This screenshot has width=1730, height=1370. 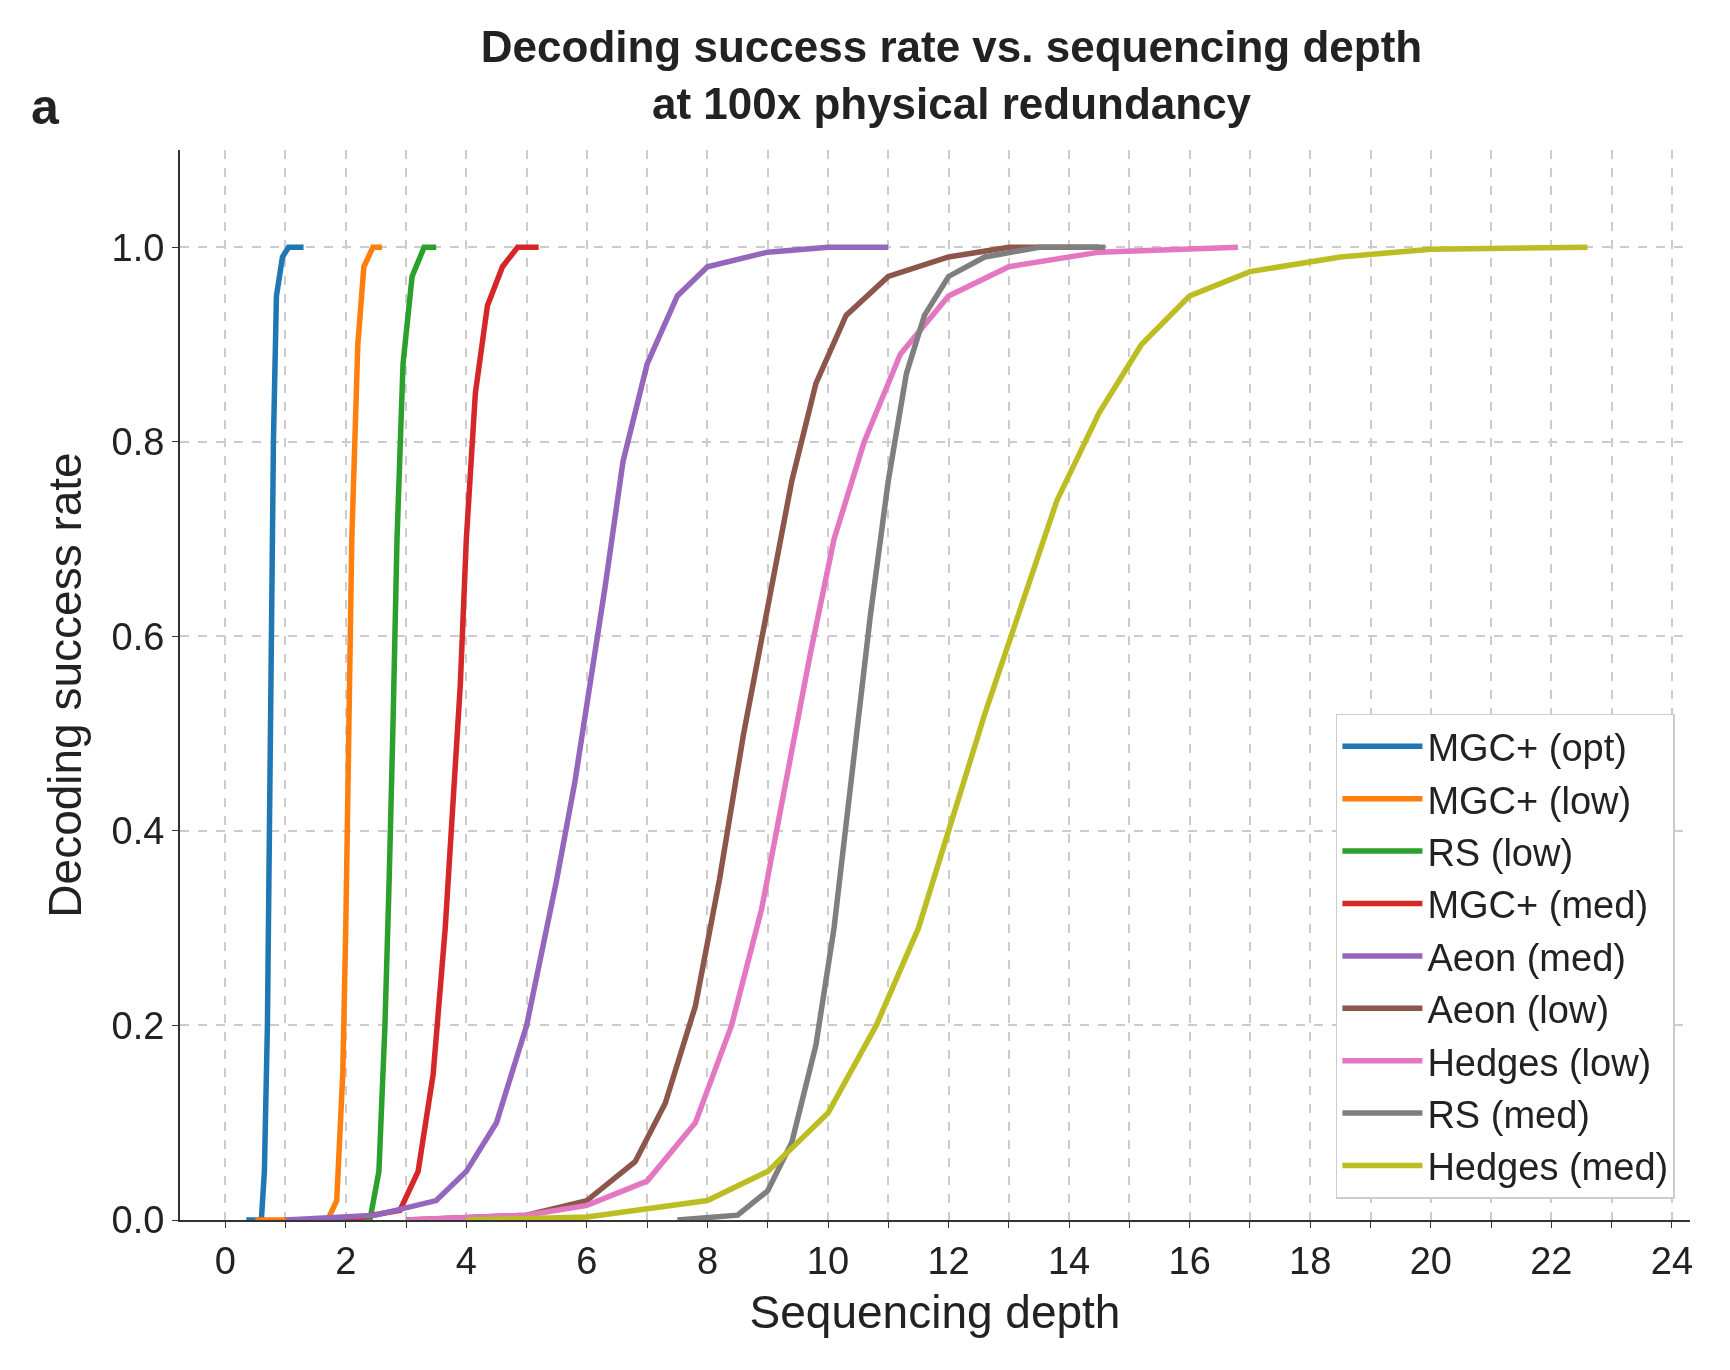 What do you see at coordinates (951, 74) in the screenshot?
I see `chart-title: Decoding success rate vs. sequencing depth at 100x physical redundancy` at bounding box center [951, 74].